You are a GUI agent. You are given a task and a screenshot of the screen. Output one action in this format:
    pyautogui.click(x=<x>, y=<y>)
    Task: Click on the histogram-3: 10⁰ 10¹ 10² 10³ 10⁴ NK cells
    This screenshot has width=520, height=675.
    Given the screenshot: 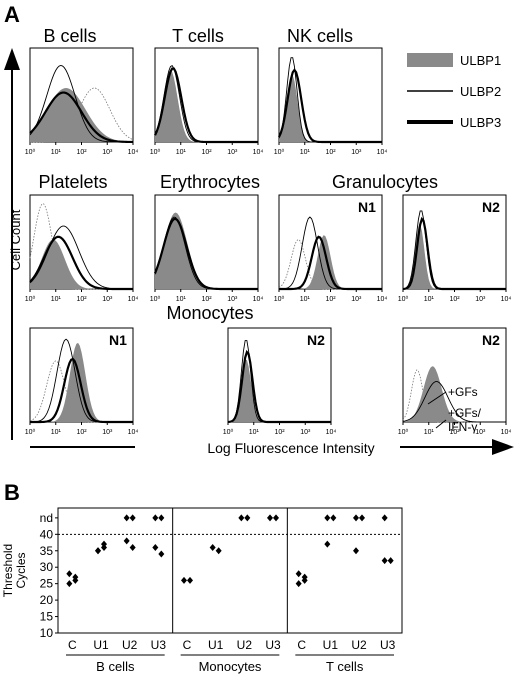 What is the action you would take?
    pyautogui.click(x=331, y=91)
    